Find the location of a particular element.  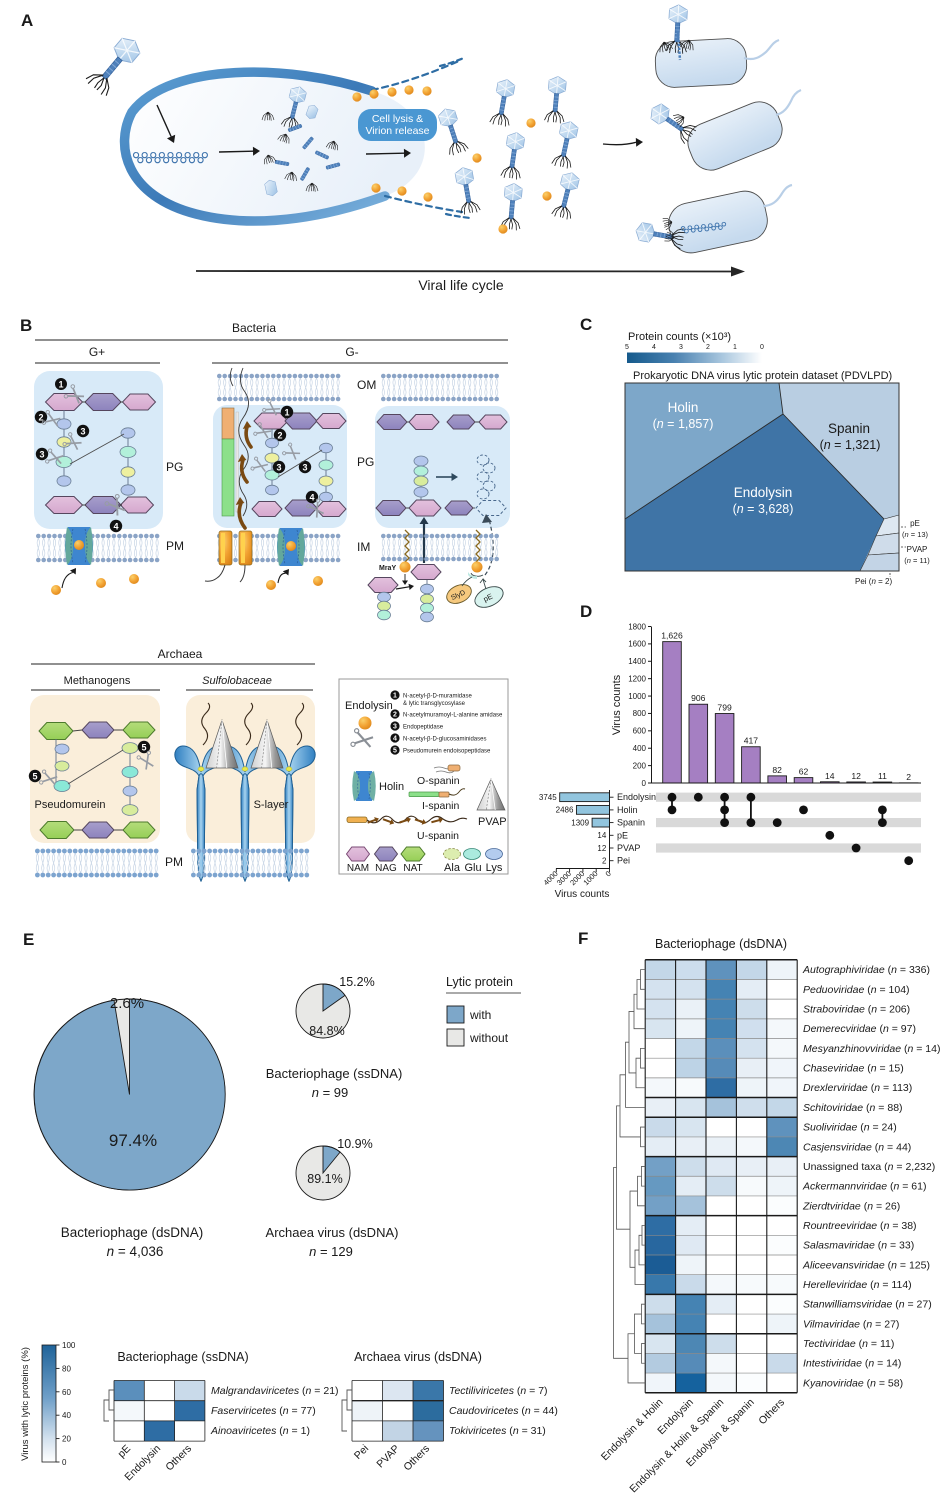

svg-text: IM is located at coordinates (363, 547).